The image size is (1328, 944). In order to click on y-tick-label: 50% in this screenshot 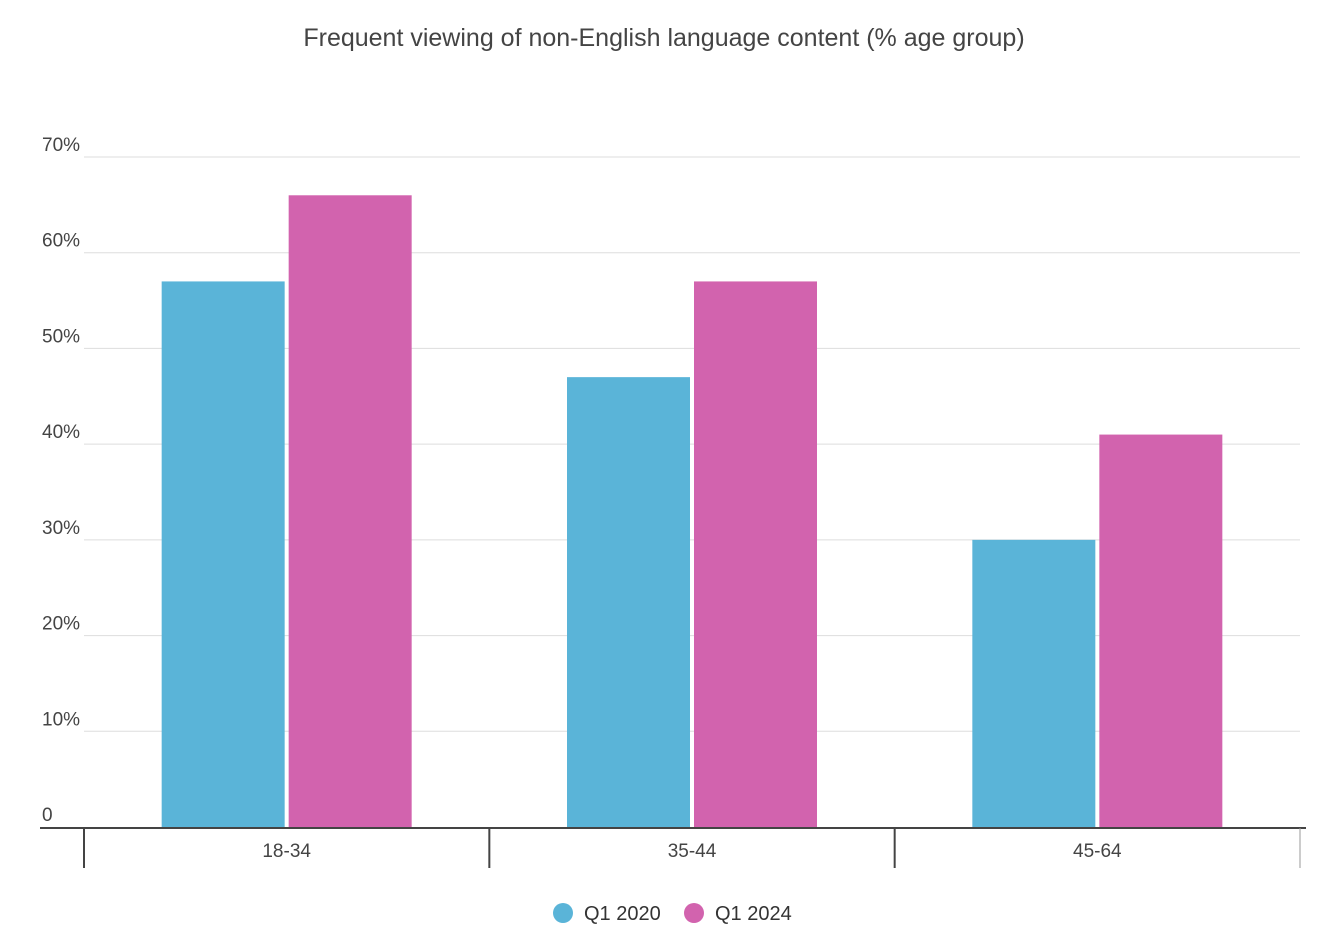, I will do `click(61, 336)`.